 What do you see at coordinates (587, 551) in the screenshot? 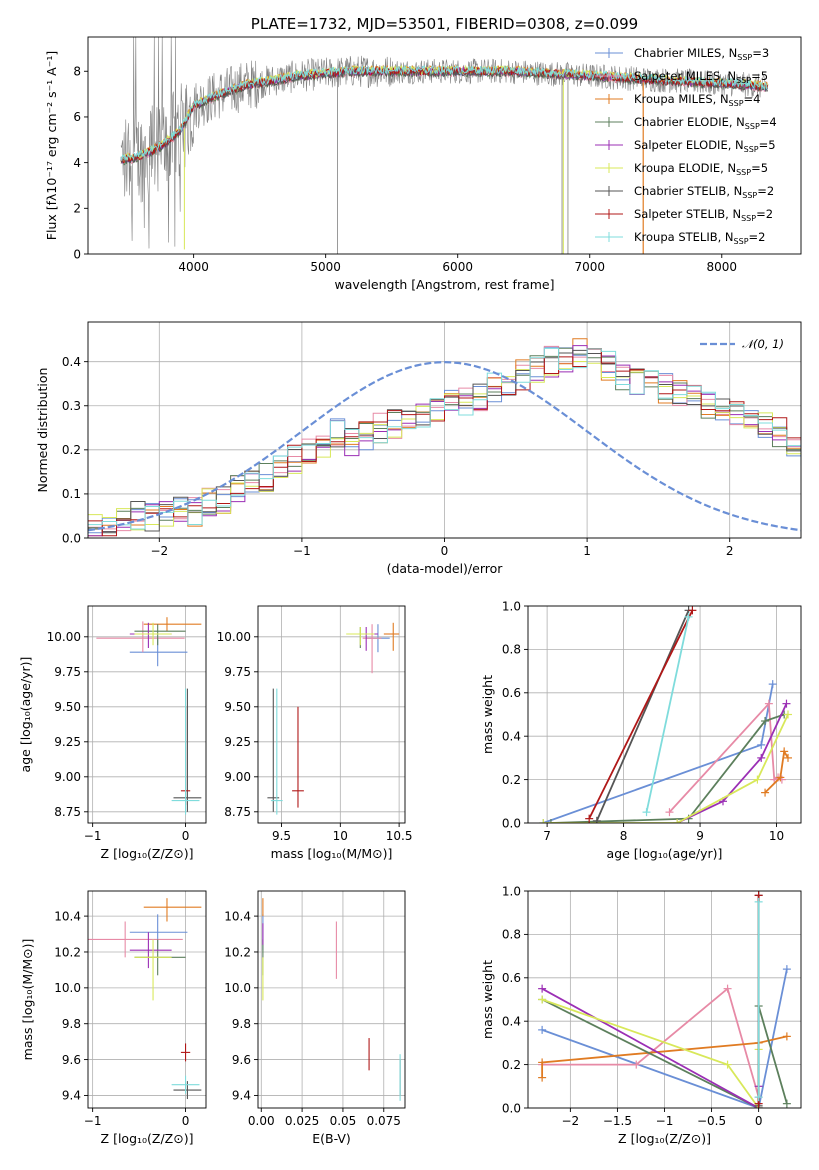
I see `x-tick-label: 1` at bounding box center [587, 551].